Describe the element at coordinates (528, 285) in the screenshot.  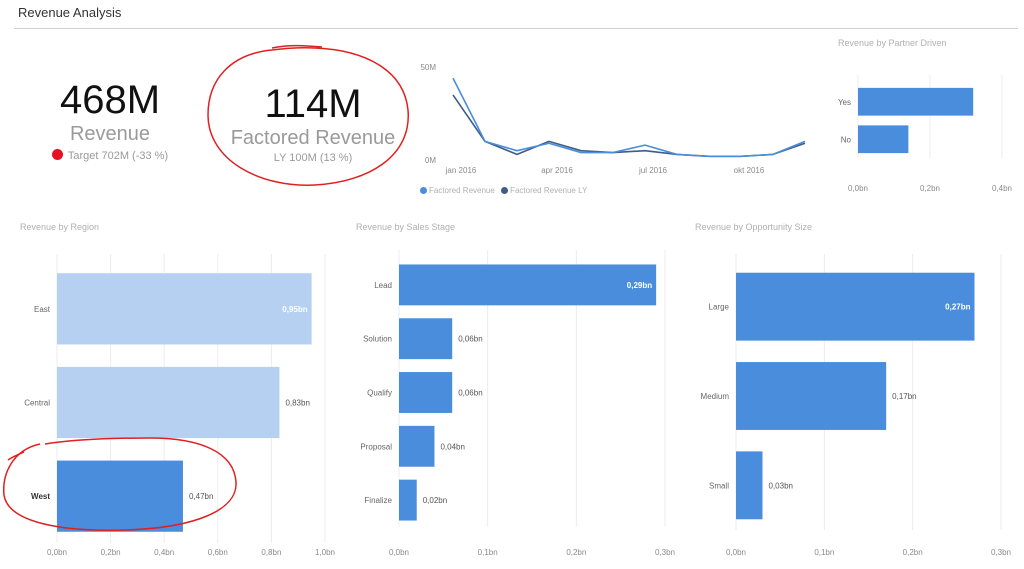
I see `bar-lead` at that location.